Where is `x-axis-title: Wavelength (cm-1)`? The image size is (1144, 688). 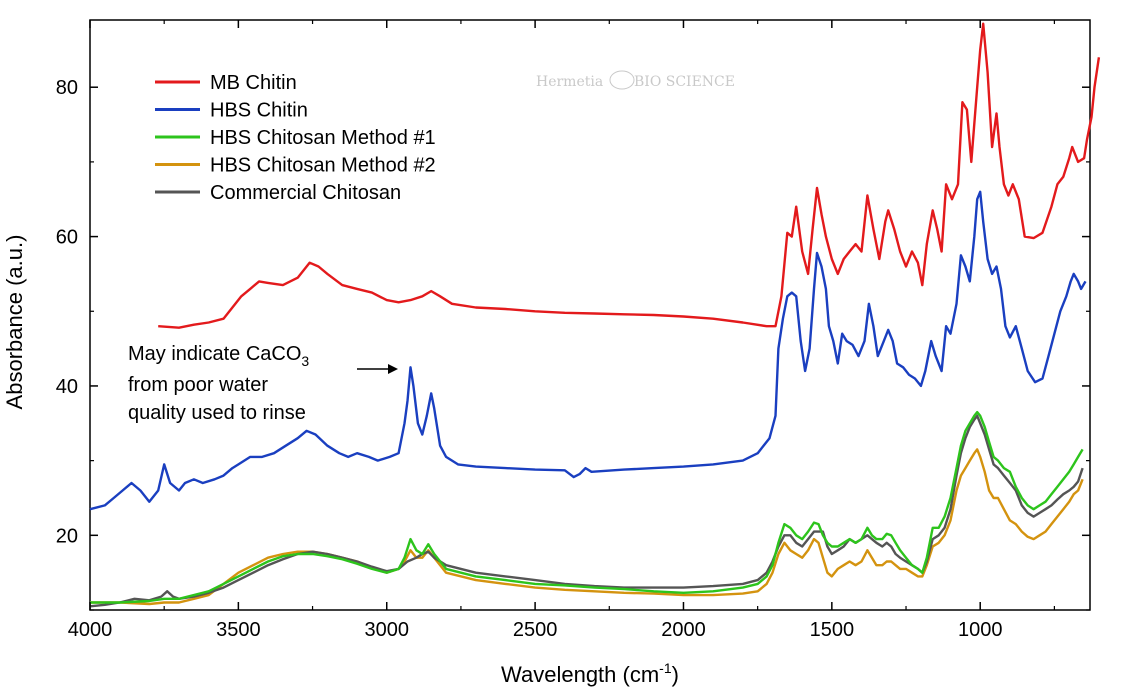 x-axis-title: Wavelength (cm-1) is located at coordinates (590, 673).